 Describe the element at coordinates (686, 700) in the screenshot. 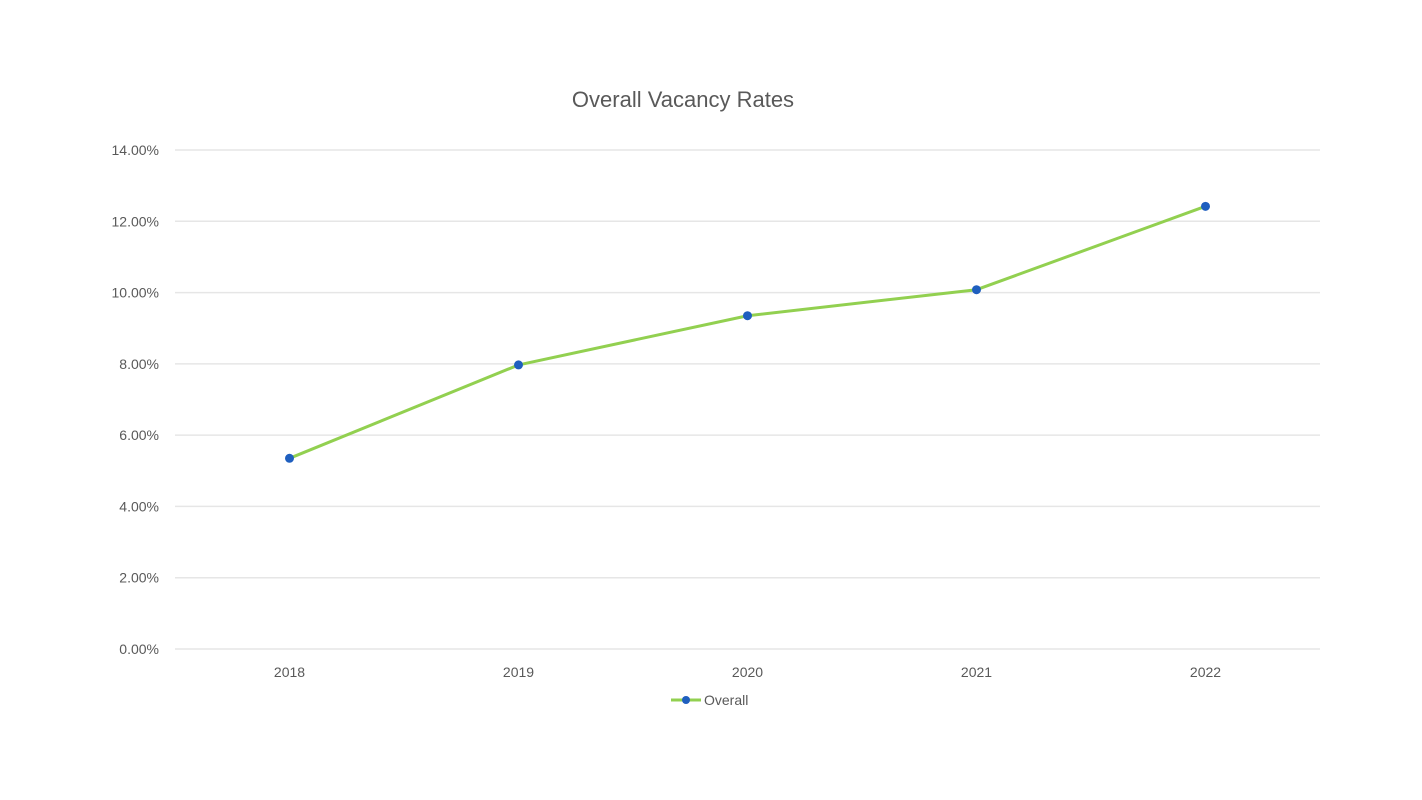

I see `legend-marker` at that location.